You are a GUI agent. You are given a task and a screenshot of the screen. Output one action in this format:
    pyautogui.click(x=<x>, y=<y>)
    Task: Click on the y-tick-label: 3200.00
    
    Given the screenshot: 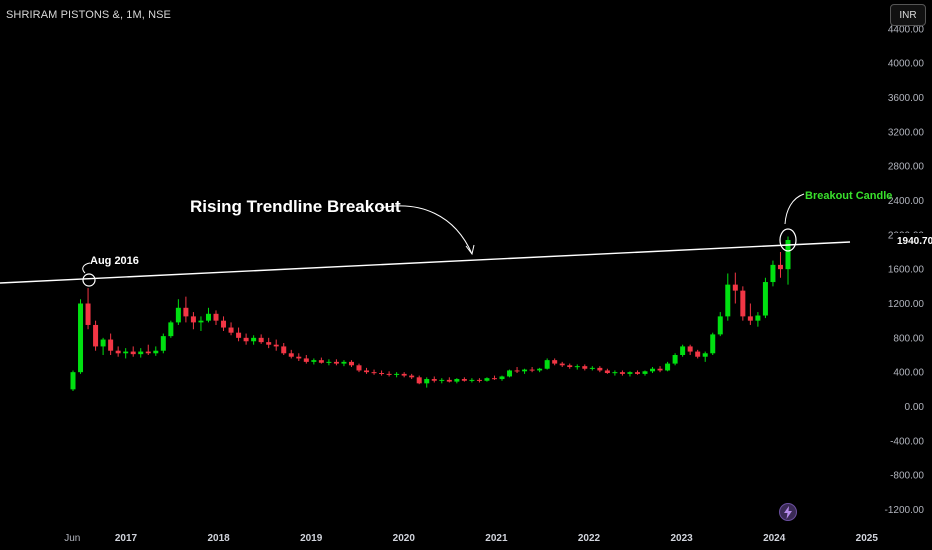 What is the action you would take?
    pyautogui.click(x=906, y=132)
    